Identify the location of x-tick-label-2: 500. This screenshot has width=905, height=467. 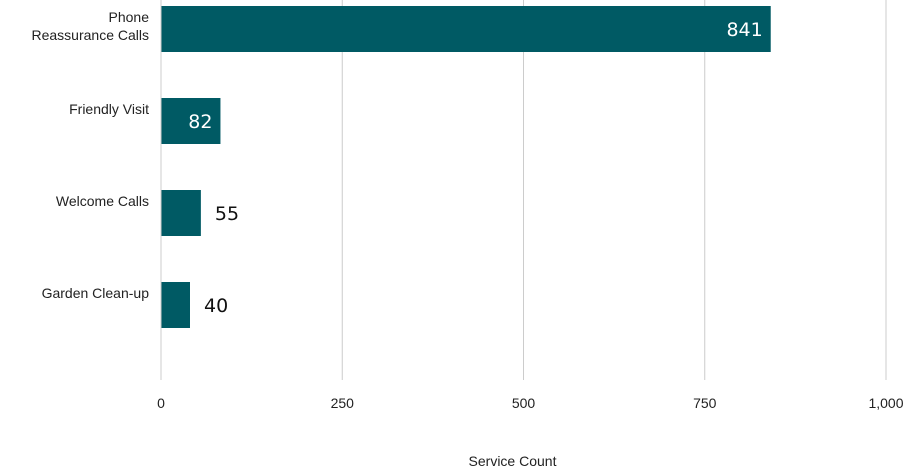
(524, 403).